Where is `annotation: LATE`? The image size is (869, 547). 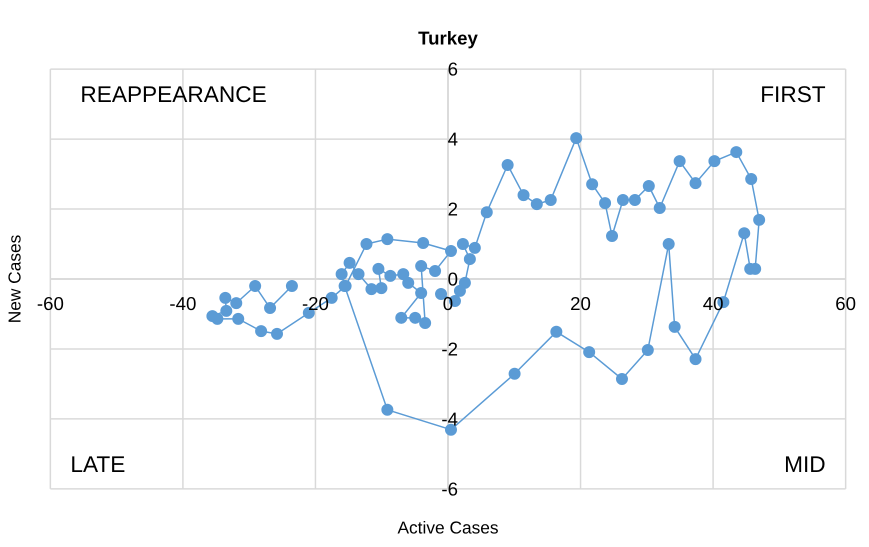 annotation: LATE is located at coordinates (98, 463).